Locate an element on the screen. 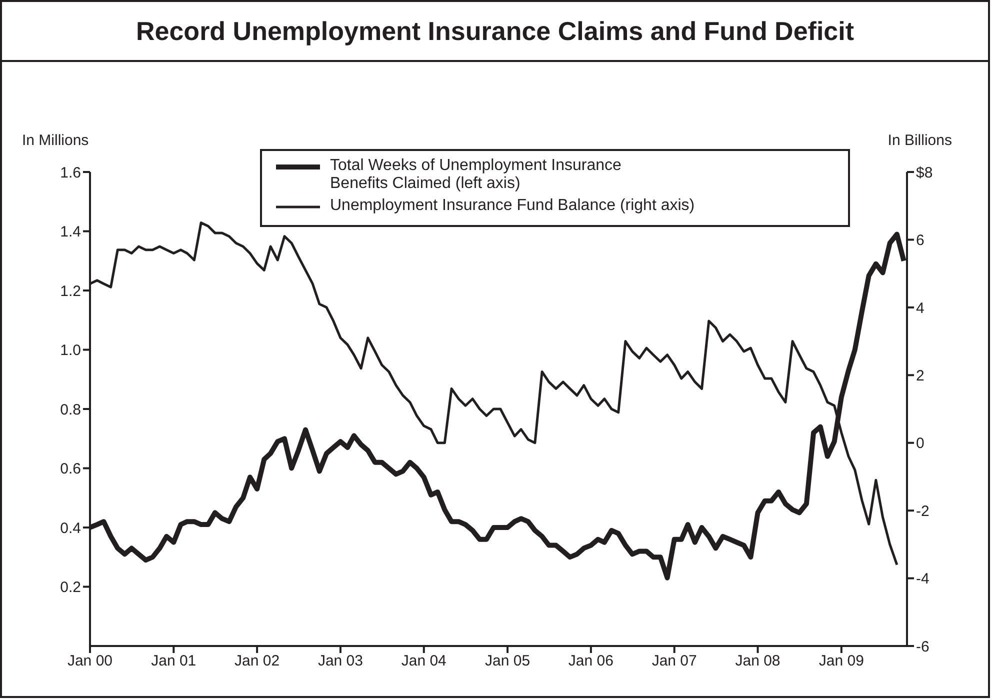 This screenshot has height=700, width=992. y2-tick-label: -6 is located at coordinates (923, 647).